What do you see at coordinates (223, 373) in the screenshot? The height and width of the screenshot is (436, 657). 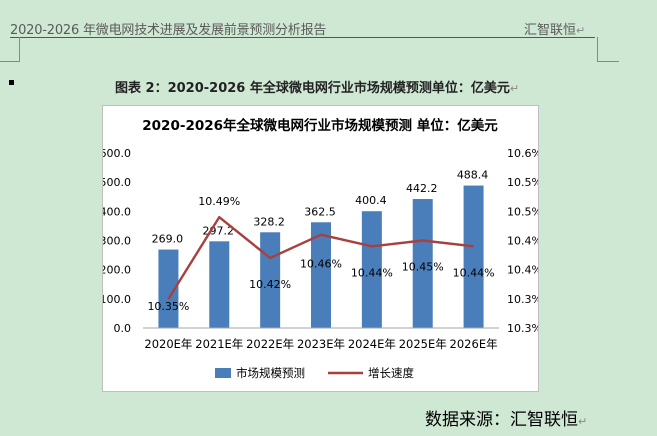 I see `legend-bar-swatch` at bounding box center [223, 373].